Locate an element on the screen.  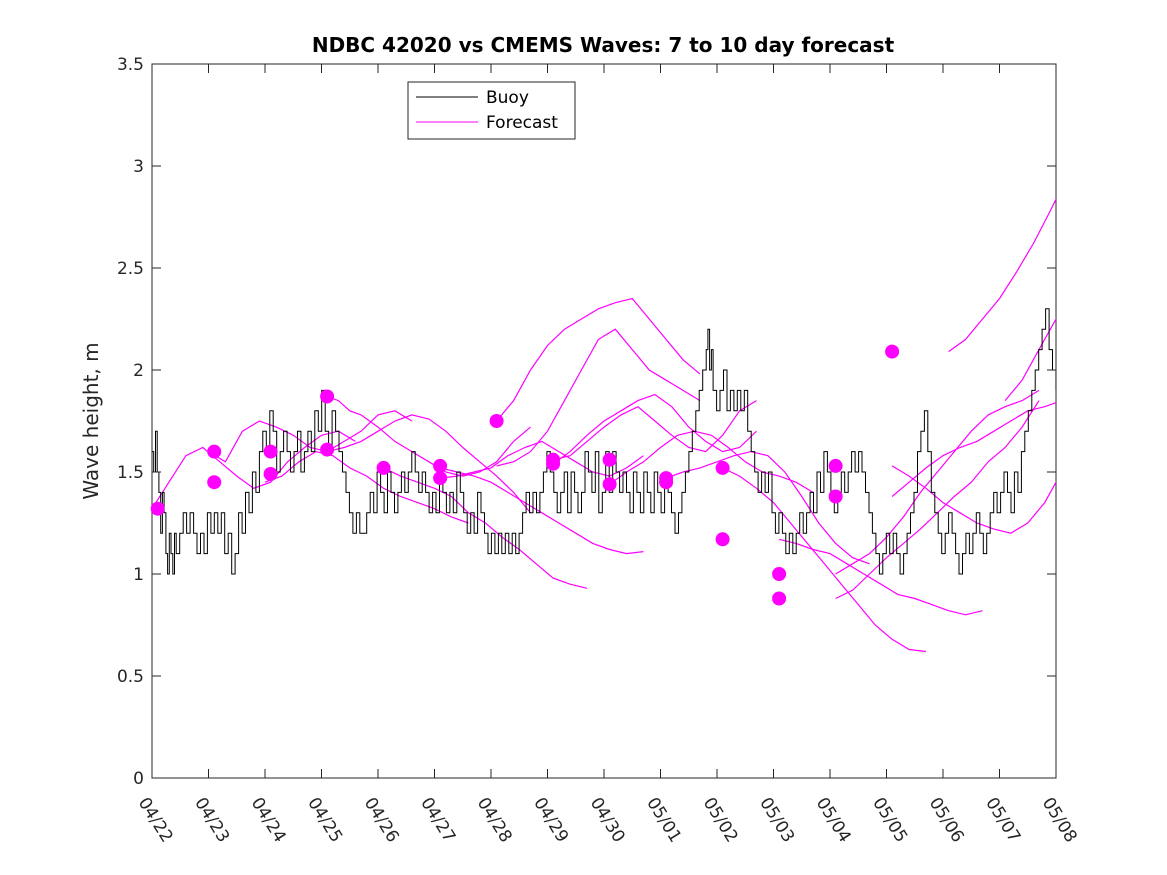
x-tick-label: 05/03 is located at coordinates (776, 820).